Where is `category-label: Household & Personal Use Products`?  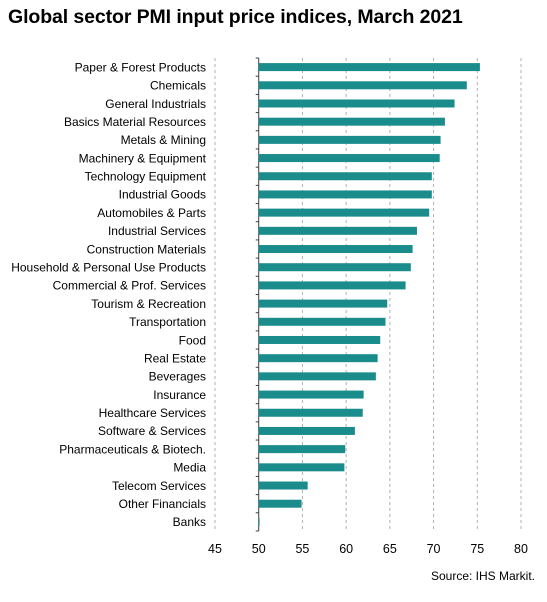
category-label: Household & Personal Use Products is located at coordinates (108, 268).